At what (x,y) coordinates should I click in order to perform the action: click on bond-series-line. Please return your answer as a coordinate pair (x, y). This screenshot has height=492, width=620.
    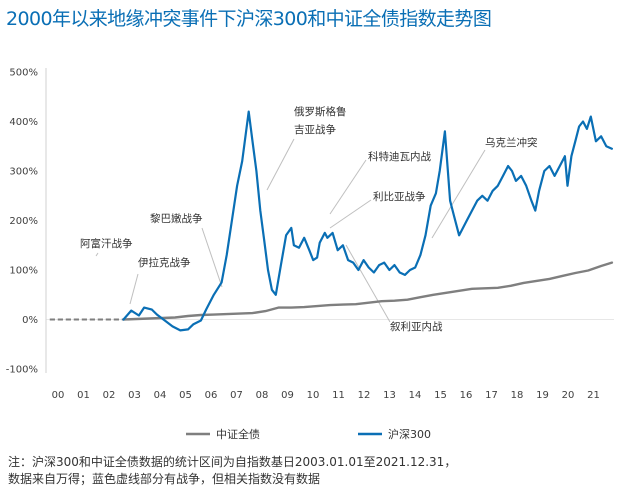
    Looking at the image, I should click on (368, 291).